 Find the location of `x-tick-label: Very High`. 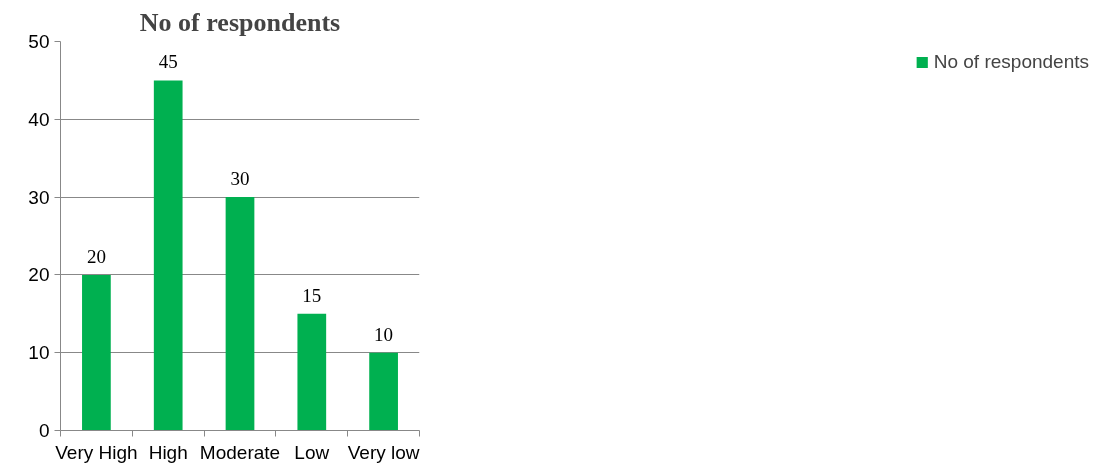

x-tick-label: Very High is located at coordinates (96, 452).